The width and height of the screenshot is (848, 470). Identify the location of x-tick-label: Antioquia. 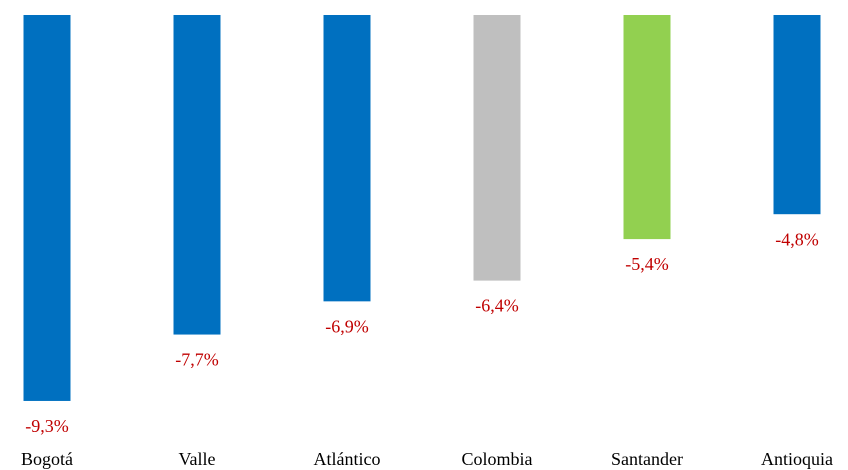
(797, 459).